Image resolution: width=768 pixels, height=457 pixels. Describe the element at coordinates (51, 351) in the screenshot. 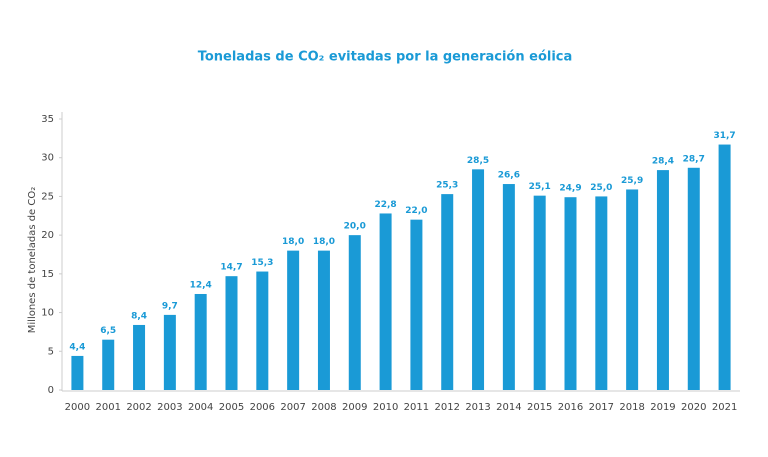

I see `y-tick-label: 5` at that location.